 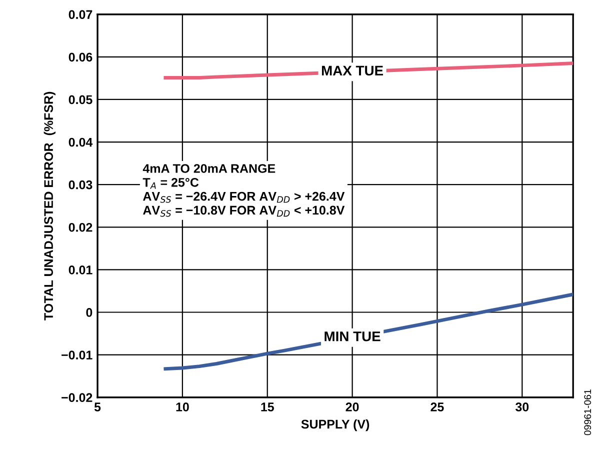 I want to click on series-label: MIN TUE, so click(x=352, y=337).